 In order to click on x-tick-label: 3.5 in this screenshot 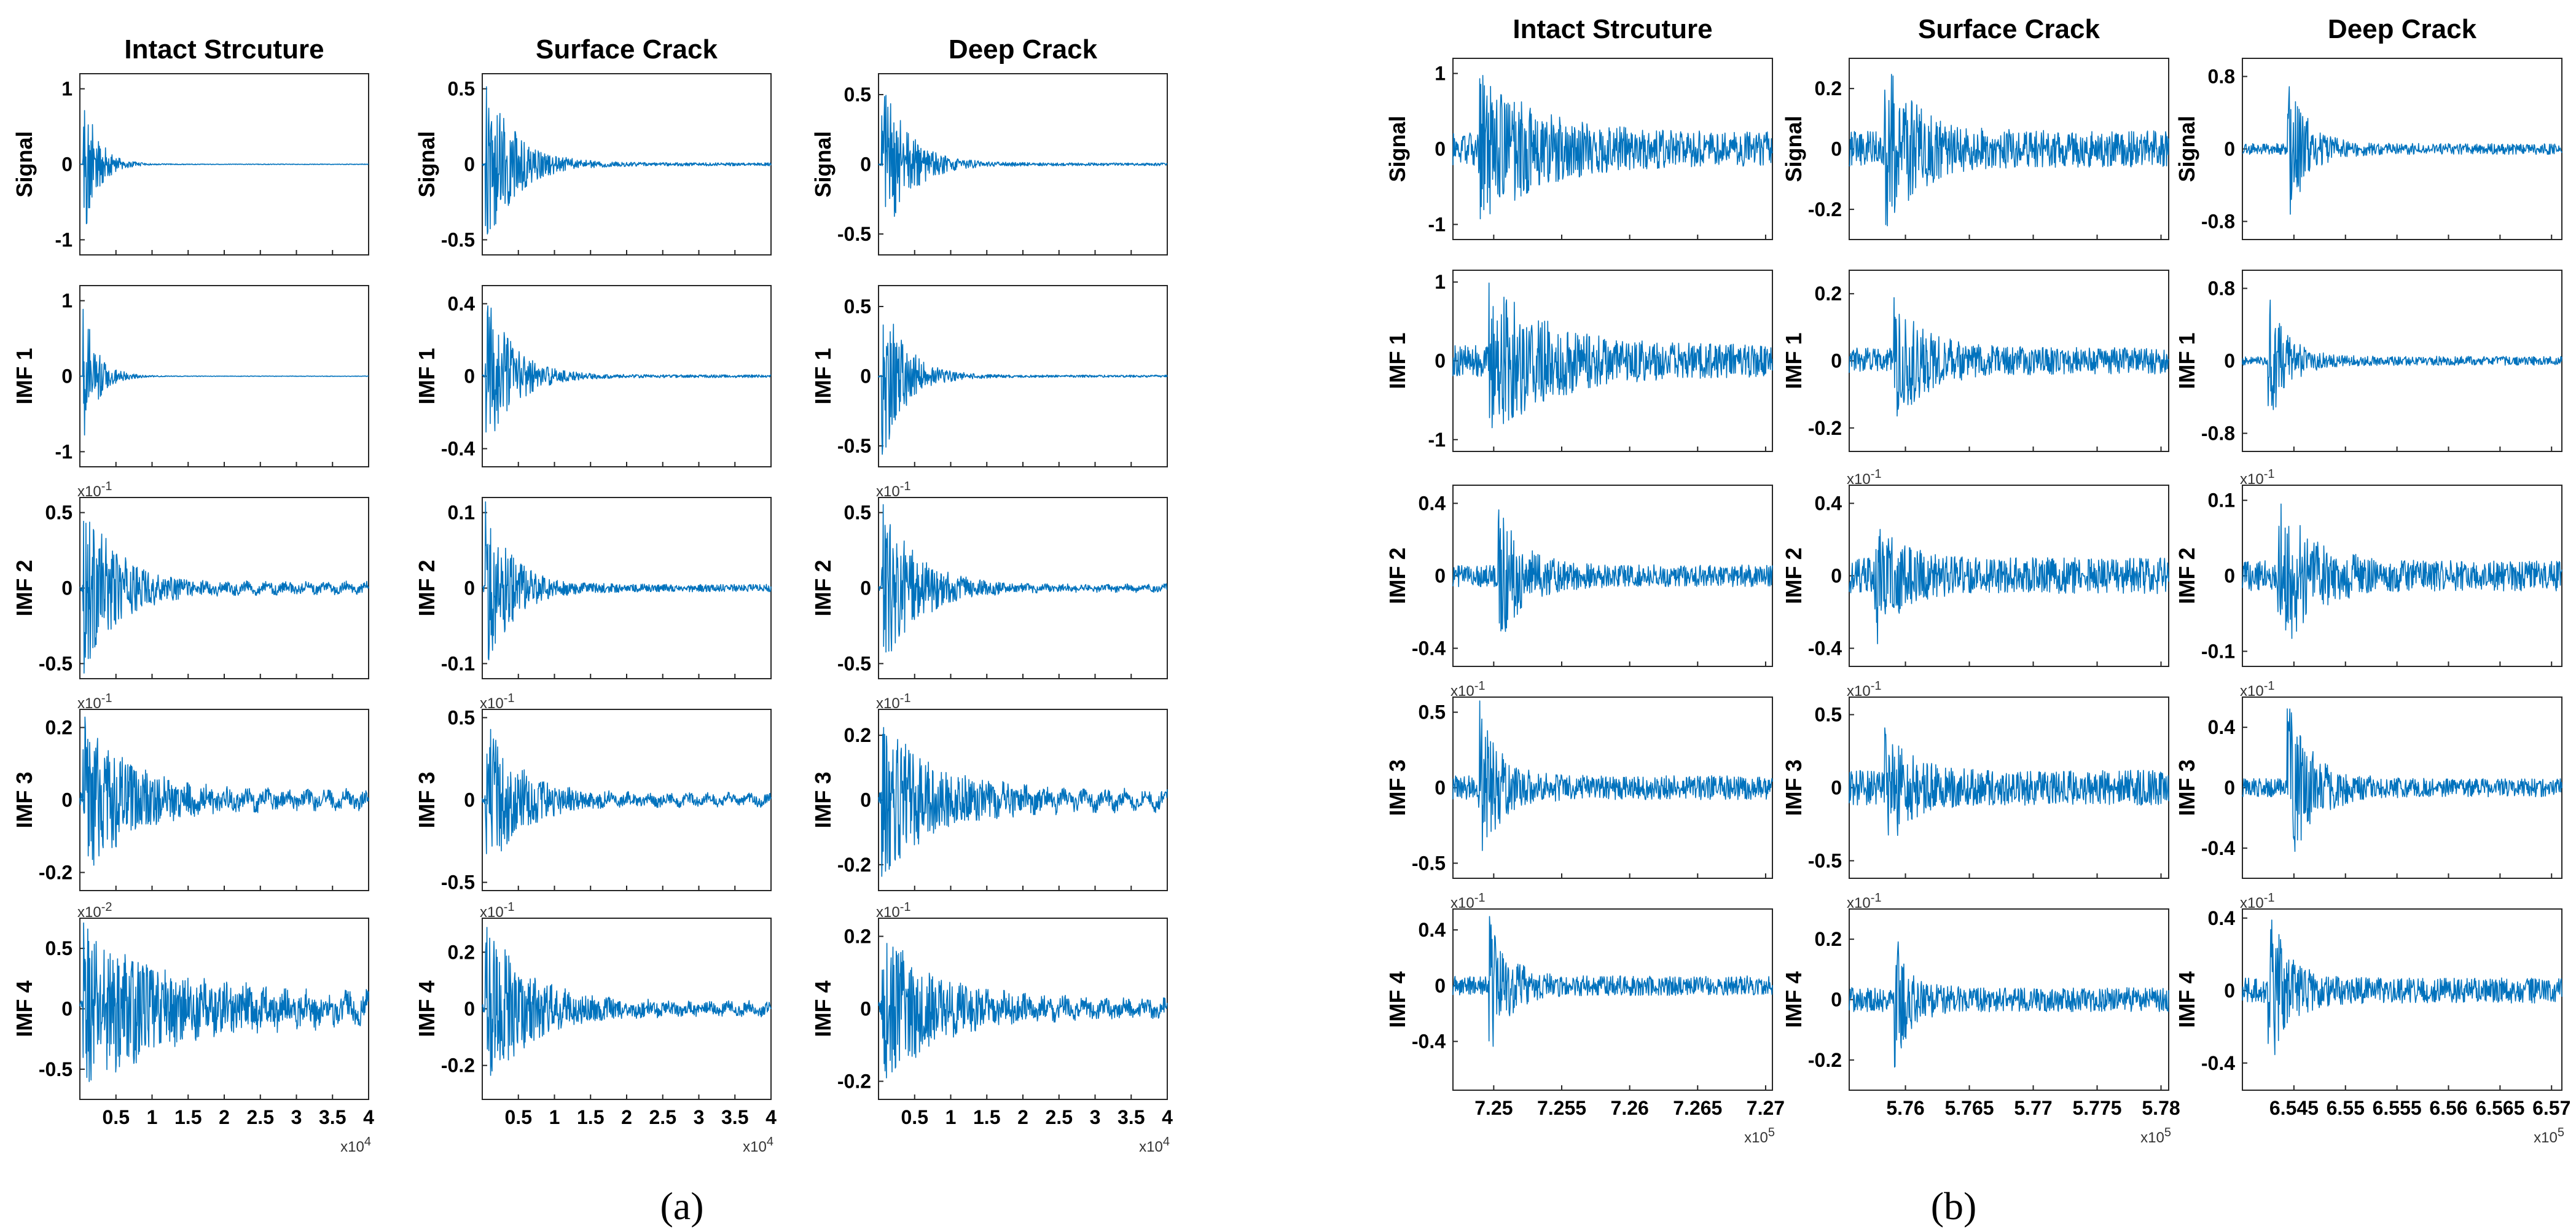, I will do `click(1131, 1117)`.